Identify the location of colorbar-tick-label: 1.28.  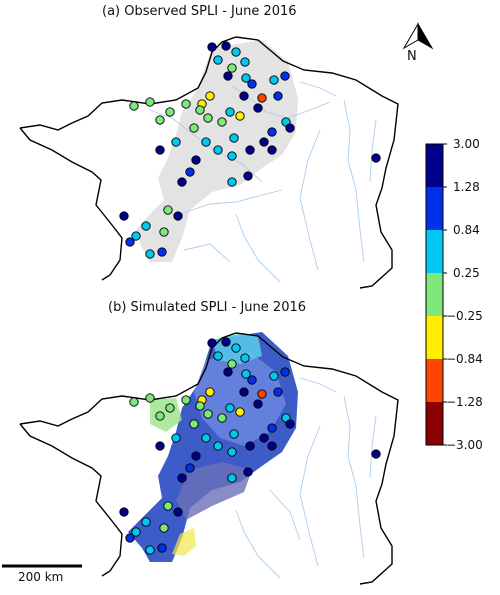
(466, 187).